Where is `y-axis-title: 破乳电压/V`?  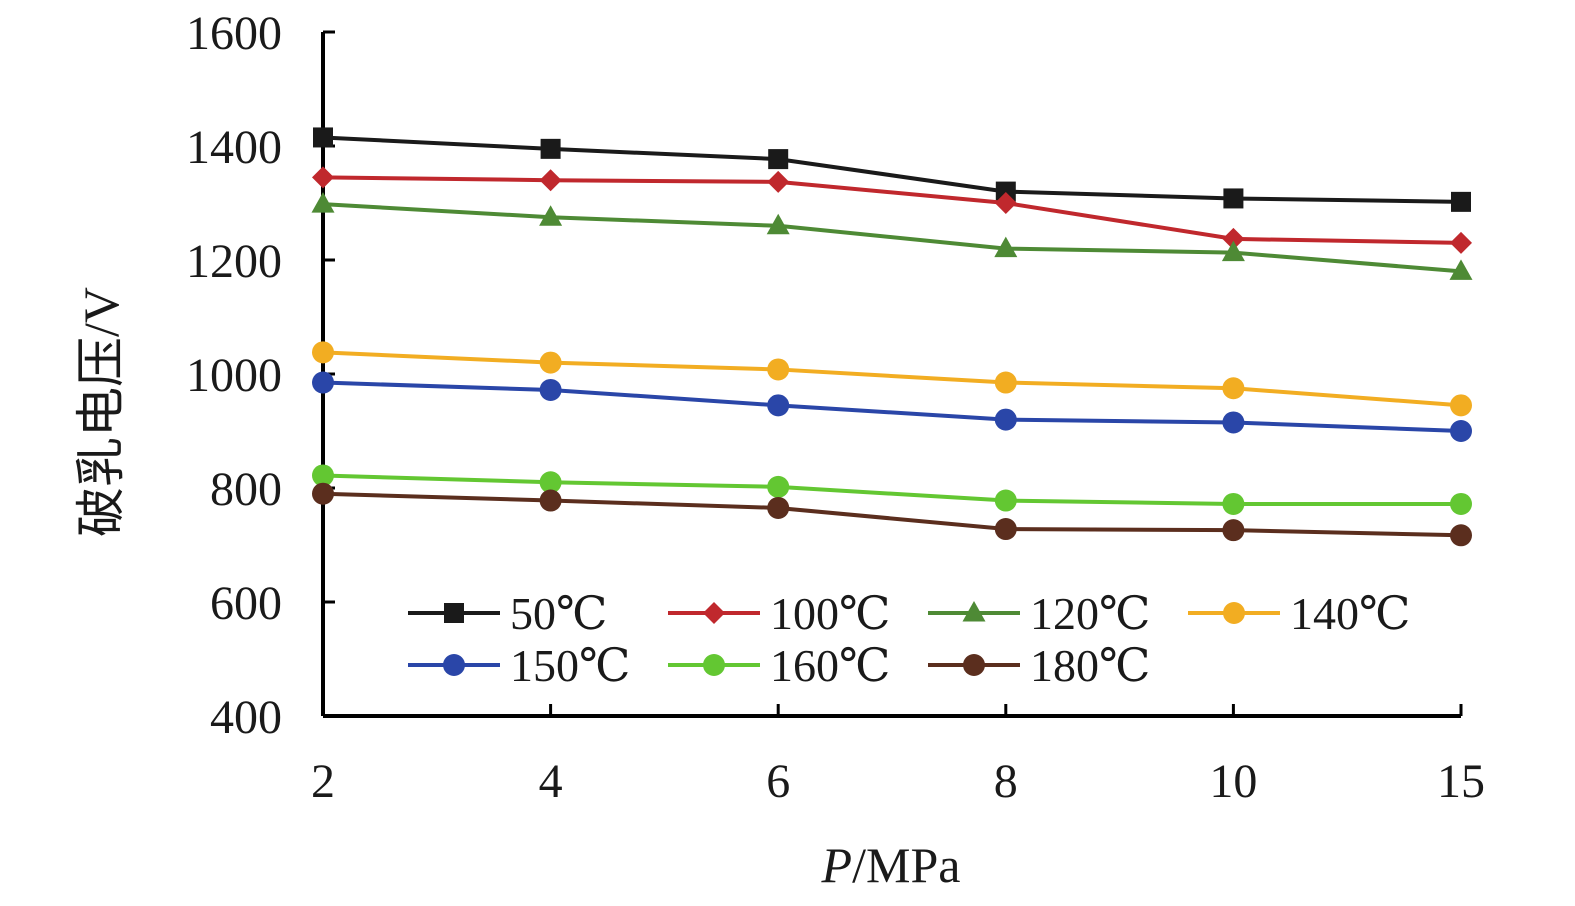
y-axis-title: 破乳电压/V is located at coordinates (101, 412).